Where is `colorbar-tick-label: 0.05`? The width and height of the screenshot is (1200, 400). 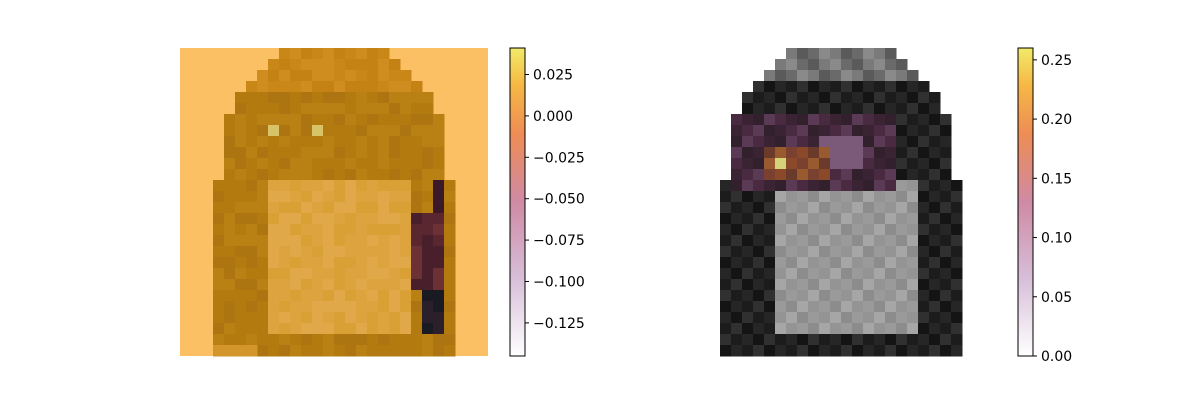 colorbar-tick-label: 0.05 is located at coordinates (1056, 298).